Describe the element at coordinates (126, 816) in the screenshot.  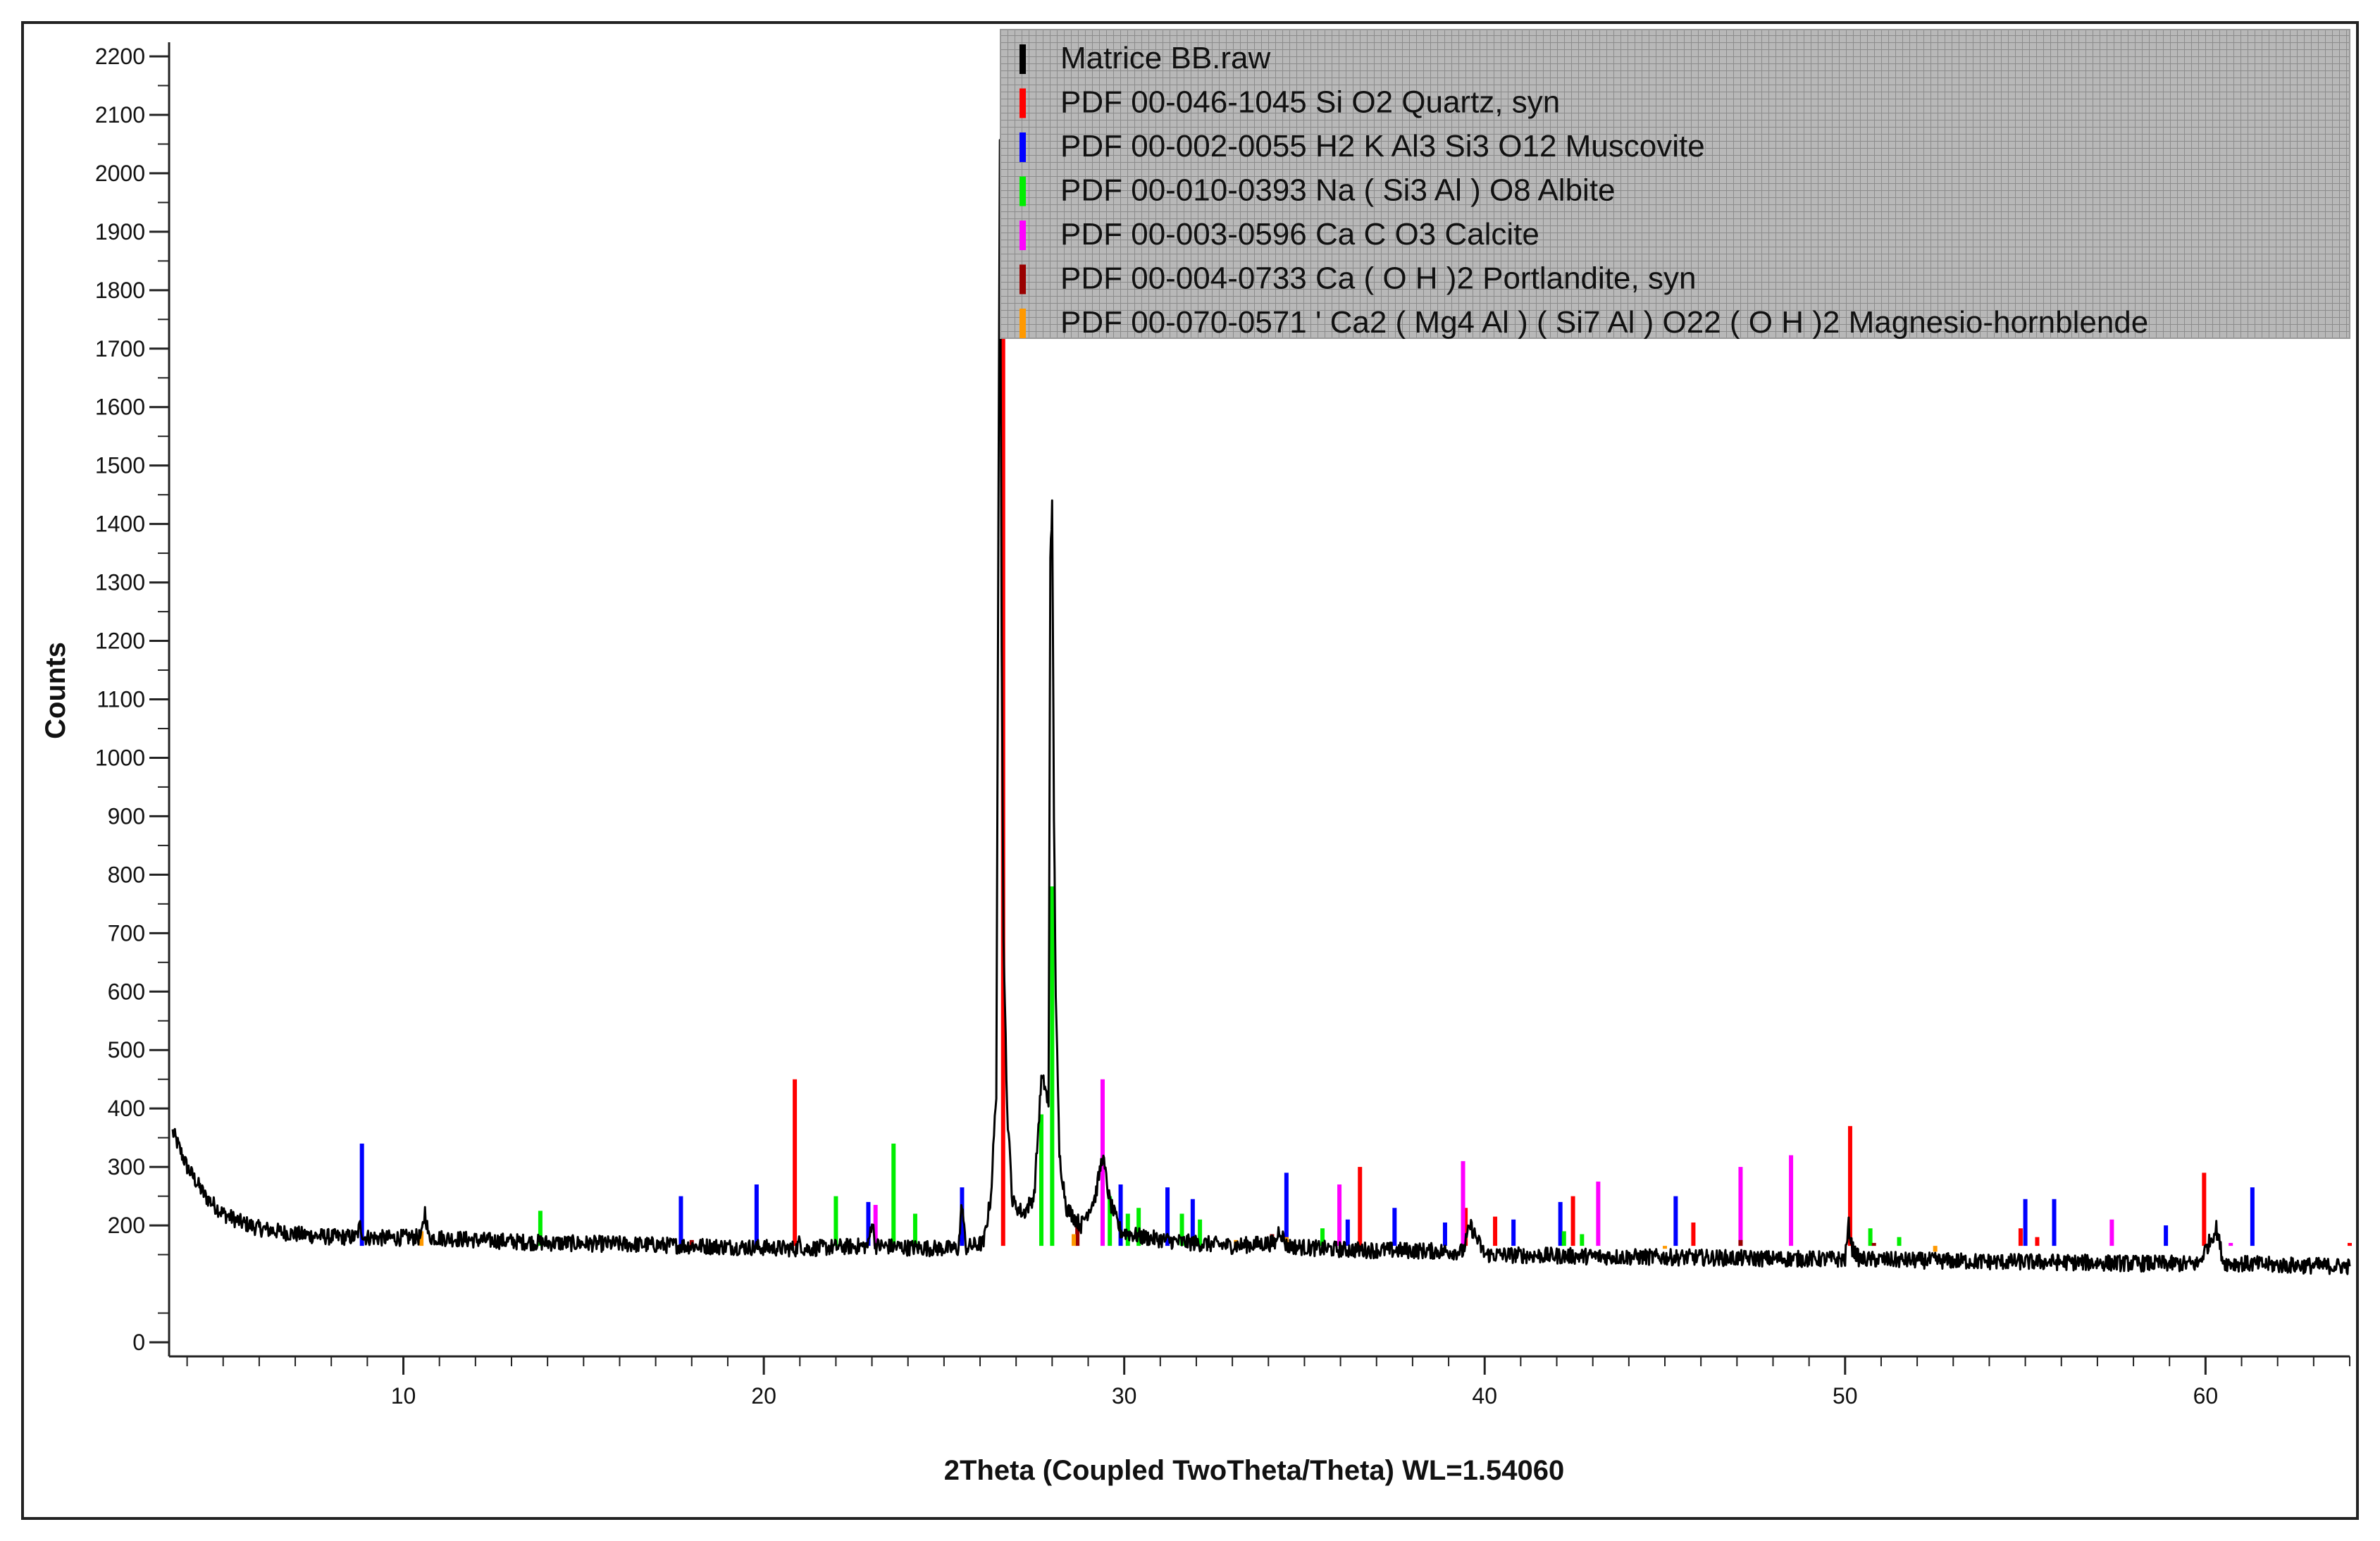
I see `y-tick-label: 900` at that location.